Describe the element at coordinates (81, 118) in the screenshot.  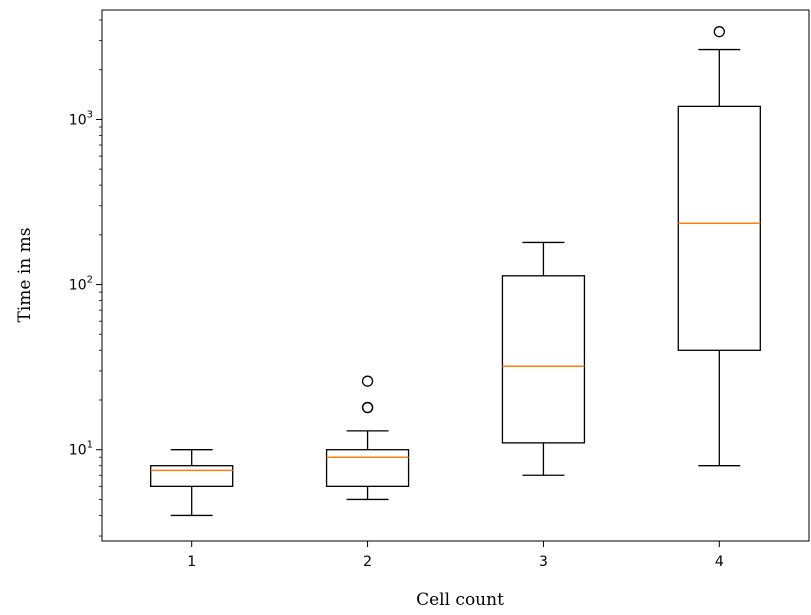
I see `y-tick-label: 10³` at that location.